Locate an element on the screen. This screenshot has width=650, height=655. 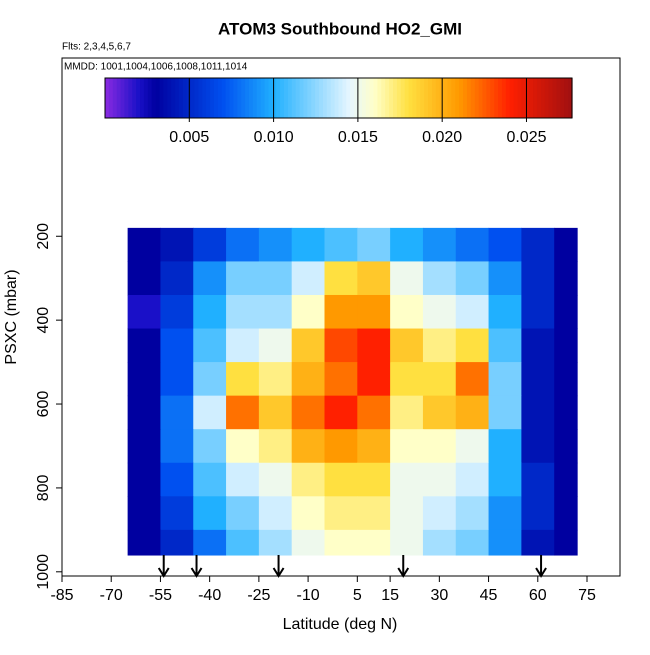
colorbar-tick-label: 0.010 is located at coordinates (274, 137).